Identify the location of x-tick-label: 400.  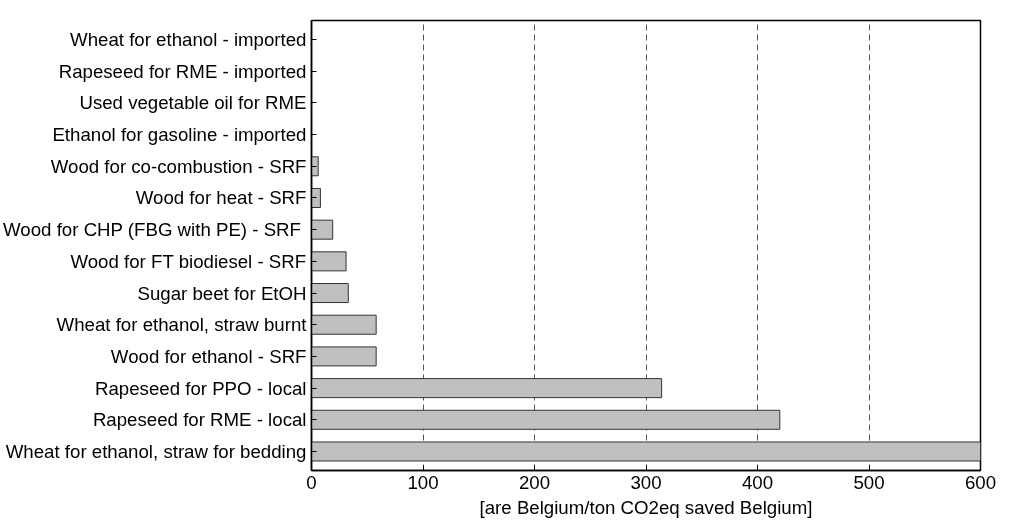
(757, 482).